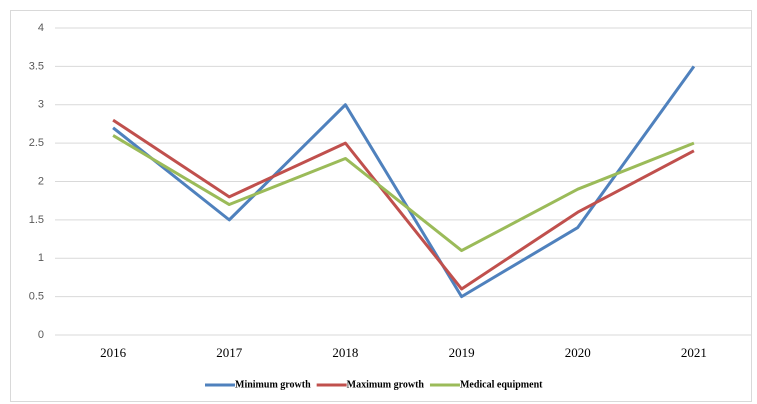  What do you see at coordinates (578, 352) in the screenshot?
I see `x-tick-label: 2020` at bounding box center [578, 352].